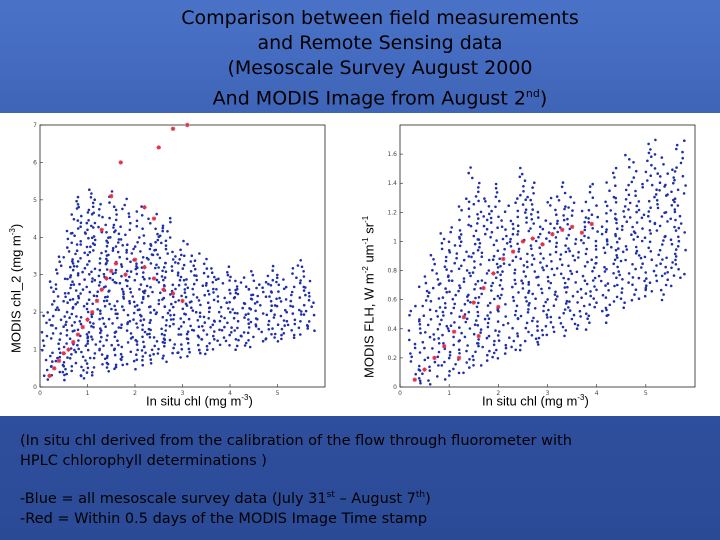 The image size is (720, 540). Describe the element at coordinates (449, 393) in the screenshot. I see `right-x-tick-label: 1` at that location.